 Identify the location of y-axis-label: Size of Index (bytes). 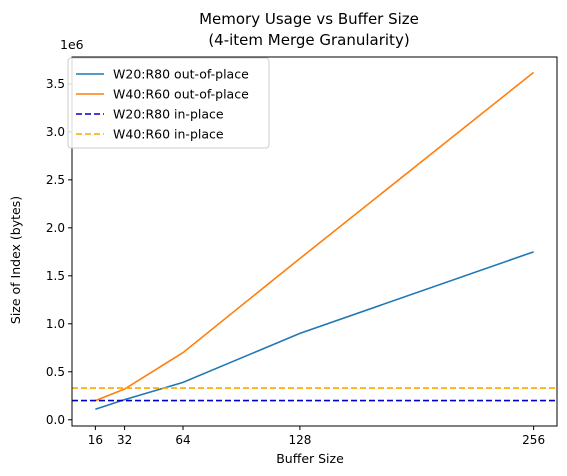
(15, 260).